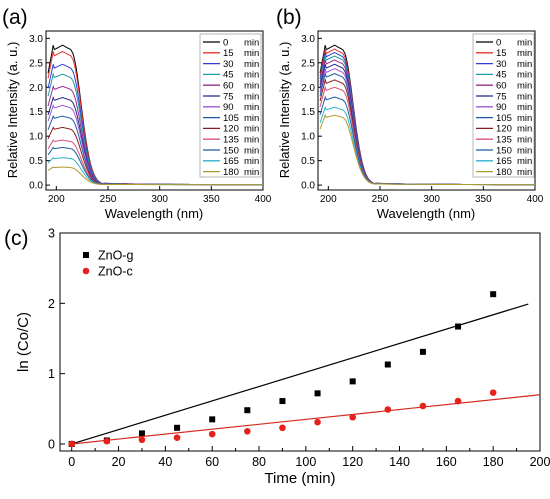 This screenshot has width=550, height=499. What do you see at coordinates (251, 86) in the screenshot?
I see `legend-unit-a-60: min` at bounding box center [251, 86].